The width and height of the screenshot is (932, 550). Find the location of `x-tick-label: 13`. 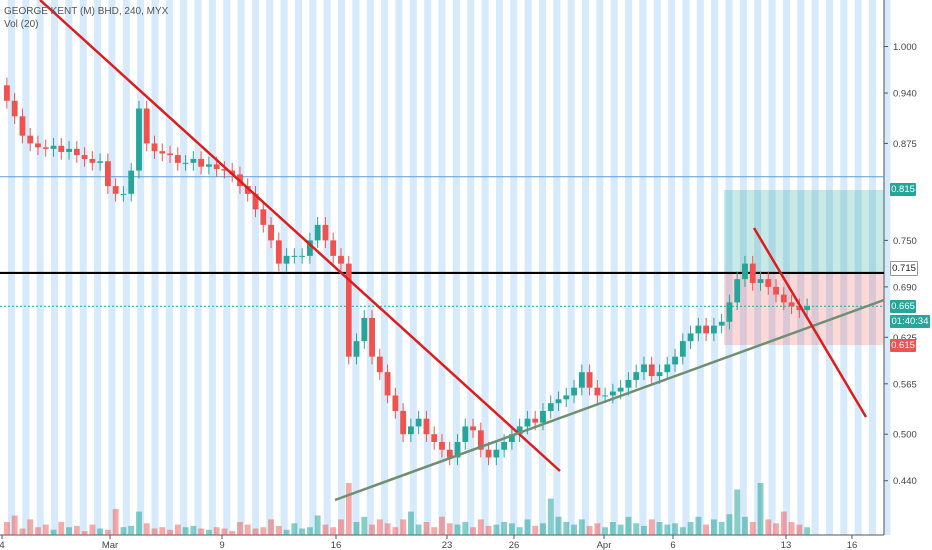

x-tick-label: 13 is located at coordinates (786, 545).